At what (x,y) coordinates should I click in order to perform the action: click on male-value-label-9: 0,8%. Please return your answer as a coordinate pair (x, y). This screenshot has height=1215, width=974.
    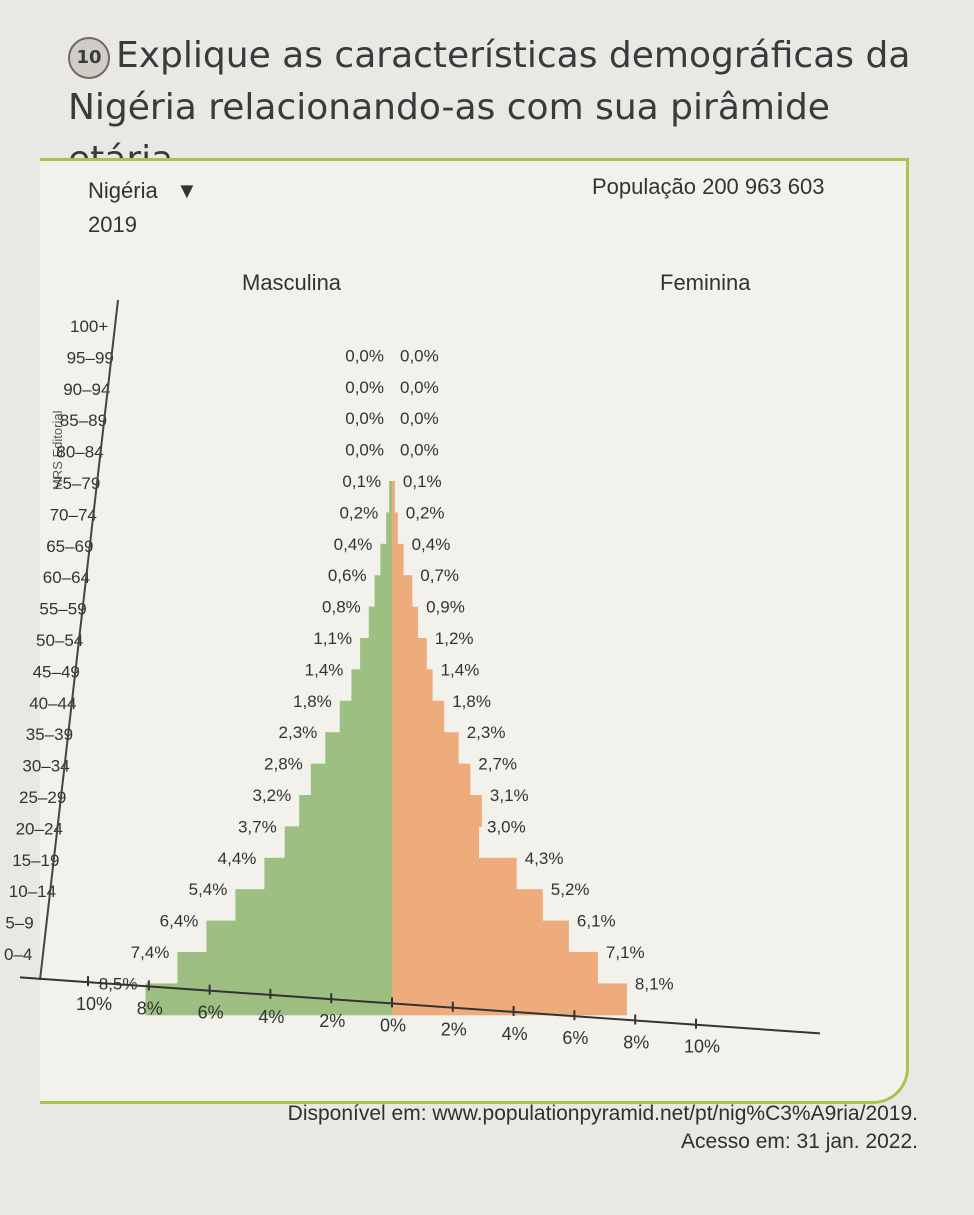
    Looking at the image, I should click on (341, 607).